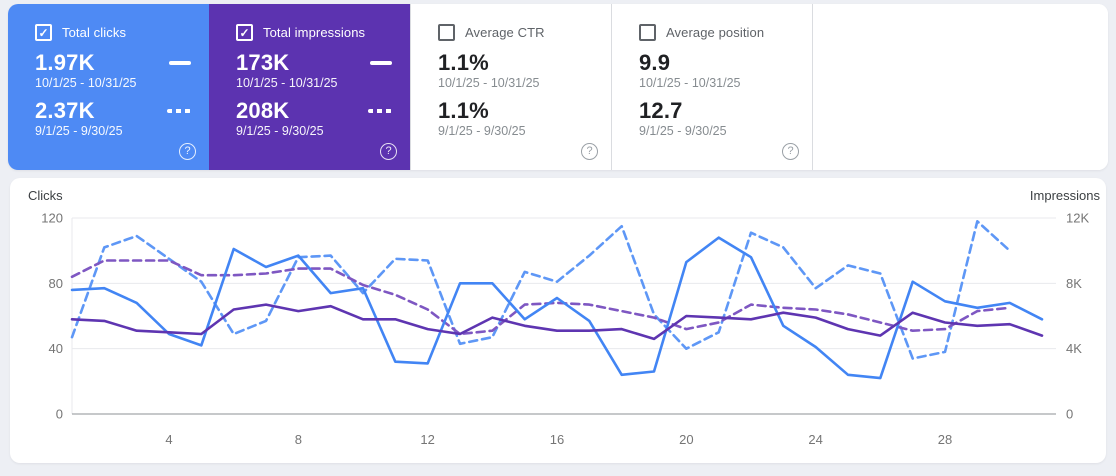 This screenshot has width=1116, height=476. Describe the element at coordinates (463, 110) in the screenshot. I see `metric-value-previous: 1.1%` at that location.